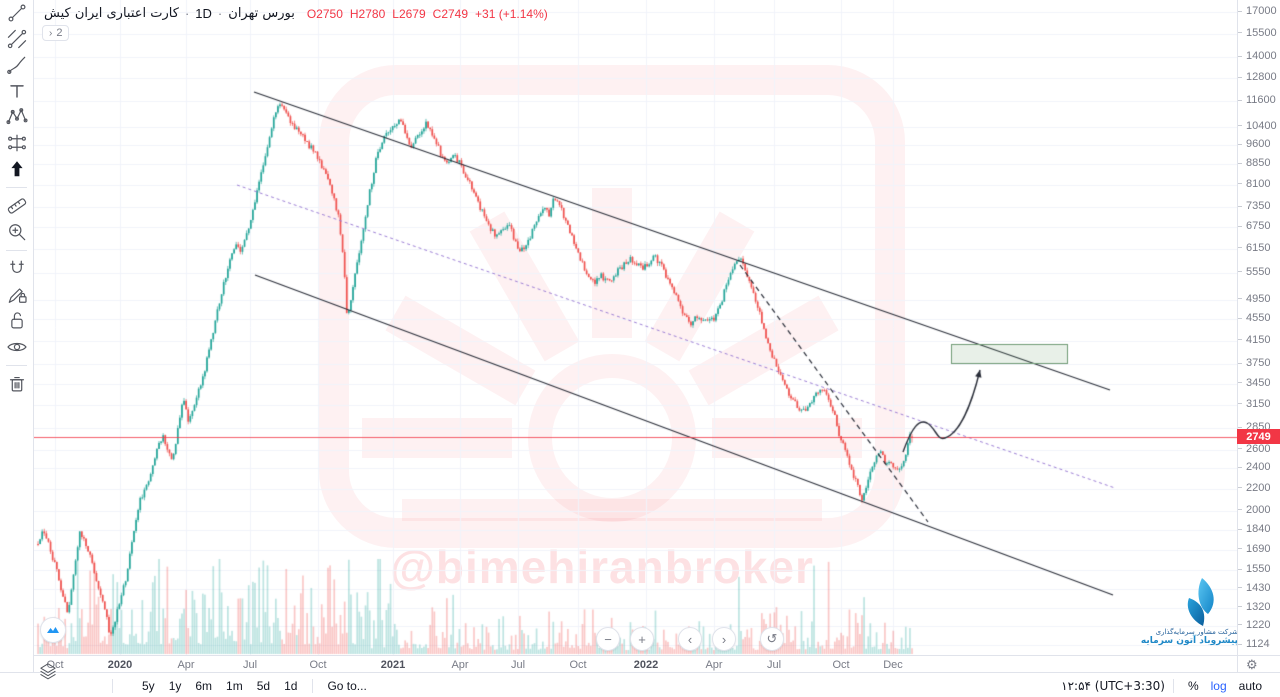  What do you see at coordinates (772, 639) in the screenshot?
I see `reset-chart-button: ↺` at bounding box center [772, 639].